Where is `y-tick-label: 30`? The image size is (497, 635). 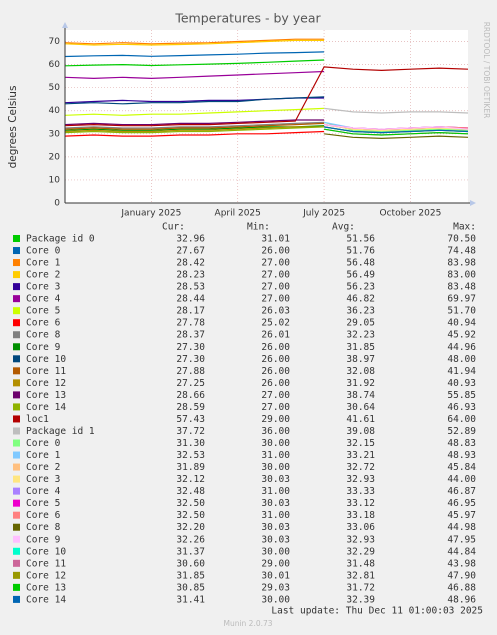 y-tick-label: 30 is located at coordinates (55, 134).